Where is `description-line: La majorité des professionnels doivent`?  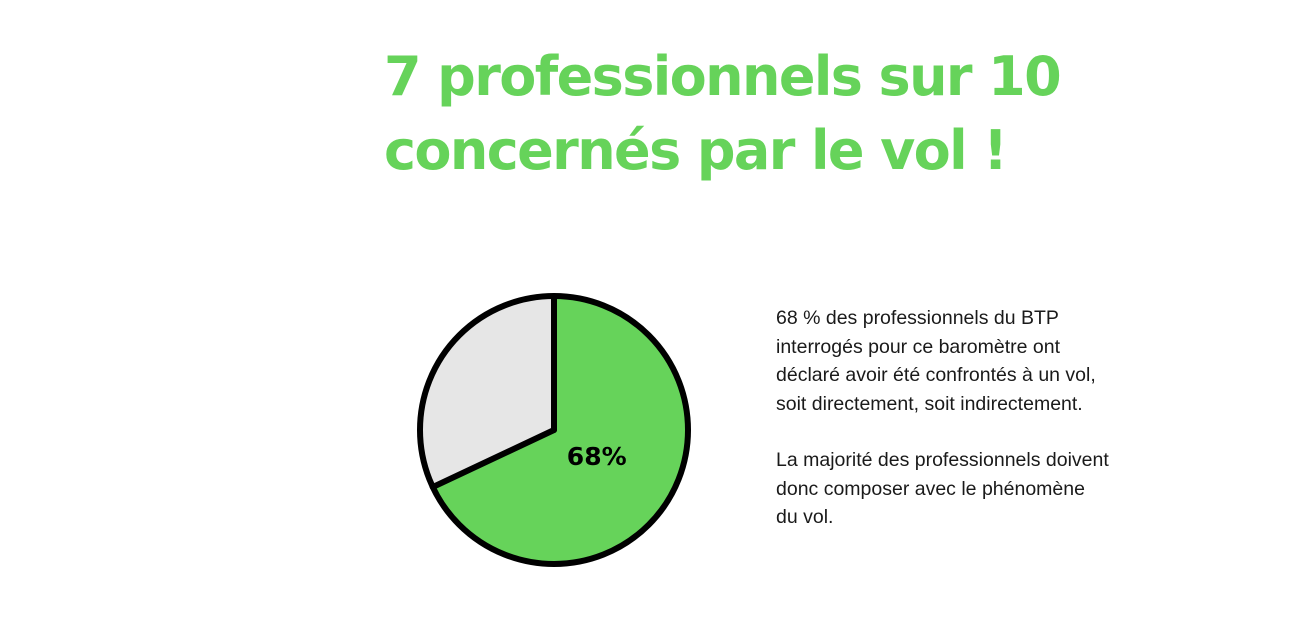
description-line: La majorité des professionnels doivent is located at coordinates (942, 460).